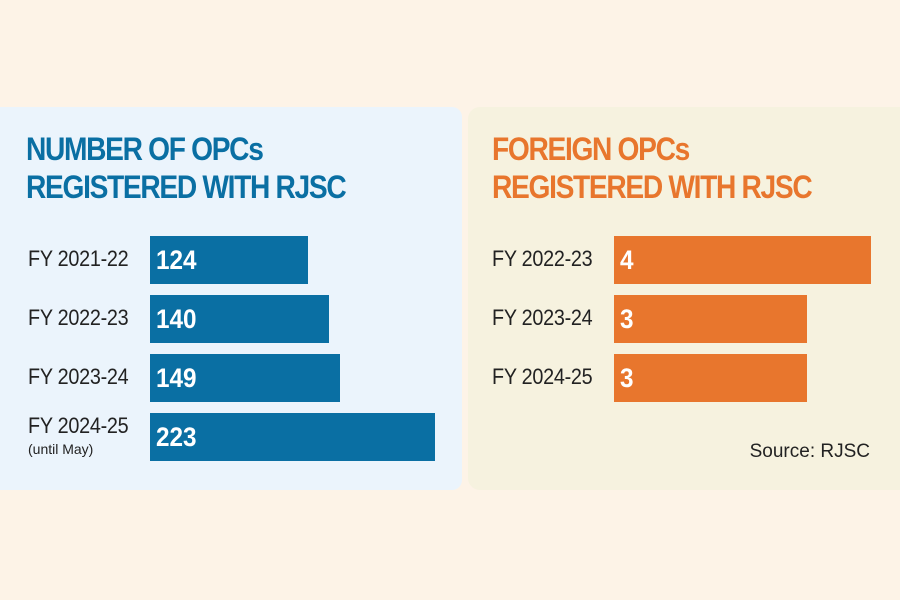 The width and height of the screenshot is (900, 600). Describe the element at coordinates (78, 258) in the screenshot. I see `category-label: FY 2021-22` at that location.